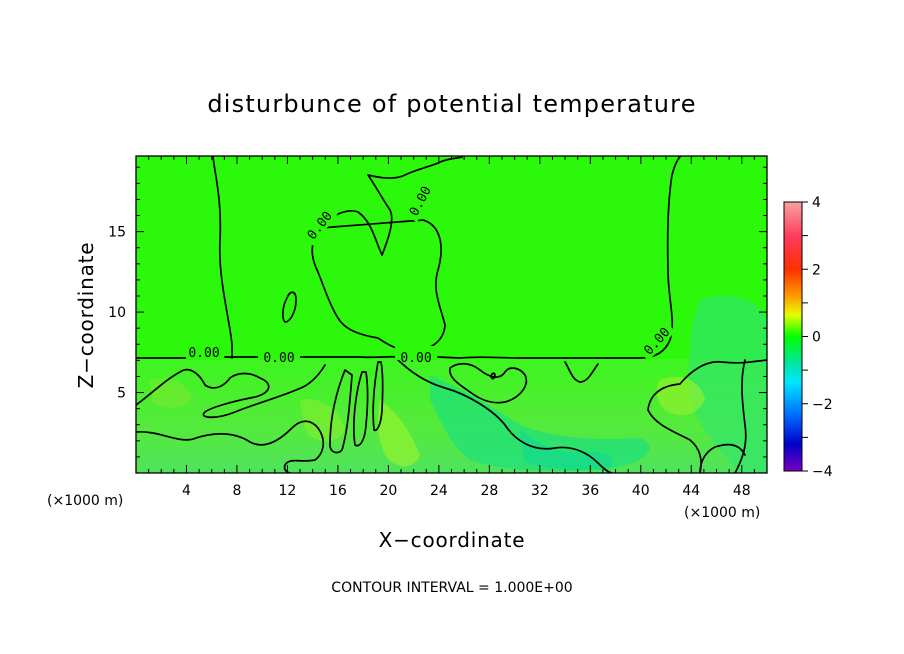 The height and width of the screenshot is (654, 904). What do you see at coordinates (822, 405) in the screenshot?
I see `colorbar-tick-label: −2` at bounding box center [822, 405].